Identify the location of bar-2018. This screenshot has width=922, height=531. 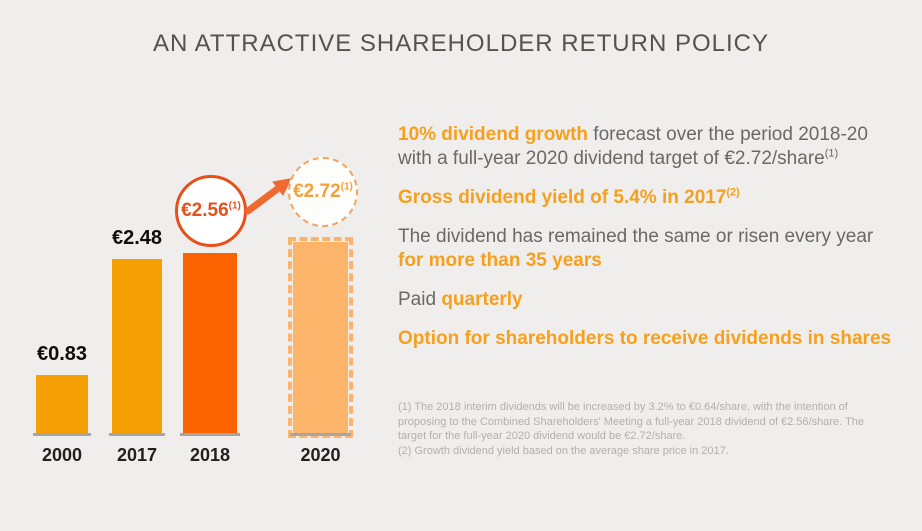
(210, 343).